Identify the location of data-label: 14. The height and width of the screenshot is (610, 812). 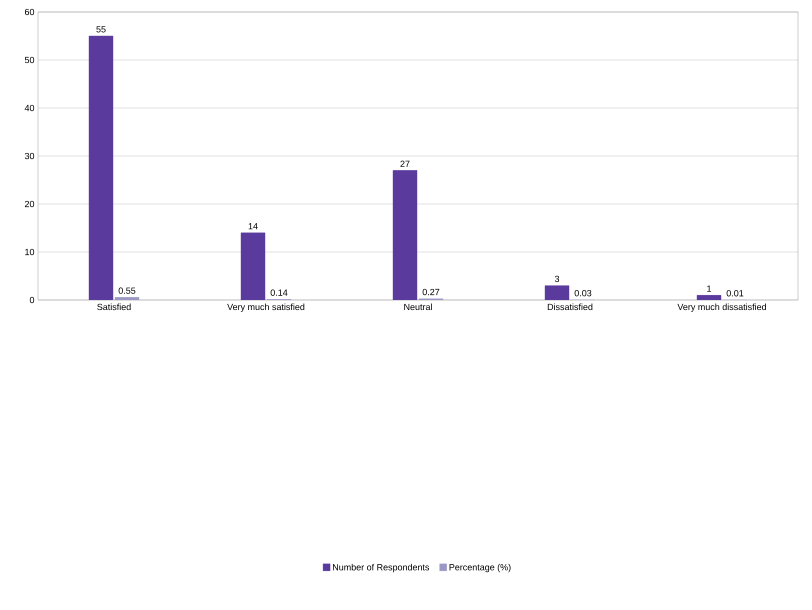
(253, 226).